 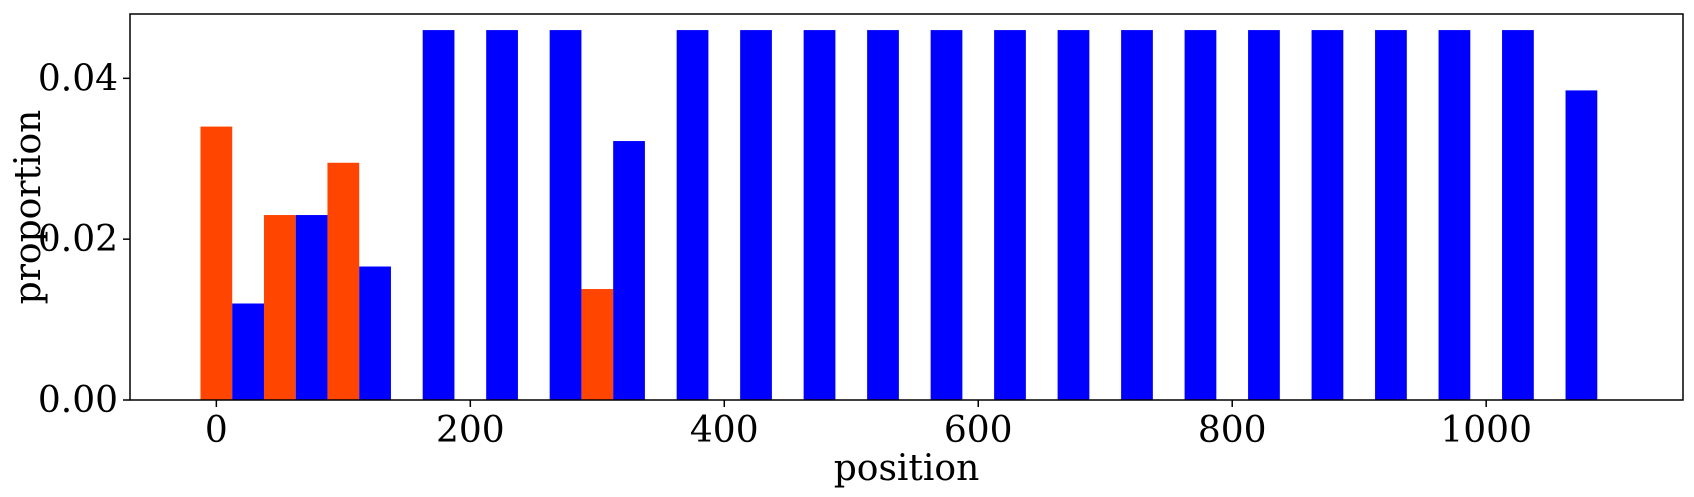 I want to click on y-tick-label: 0.04, so click(x=78, y=78).